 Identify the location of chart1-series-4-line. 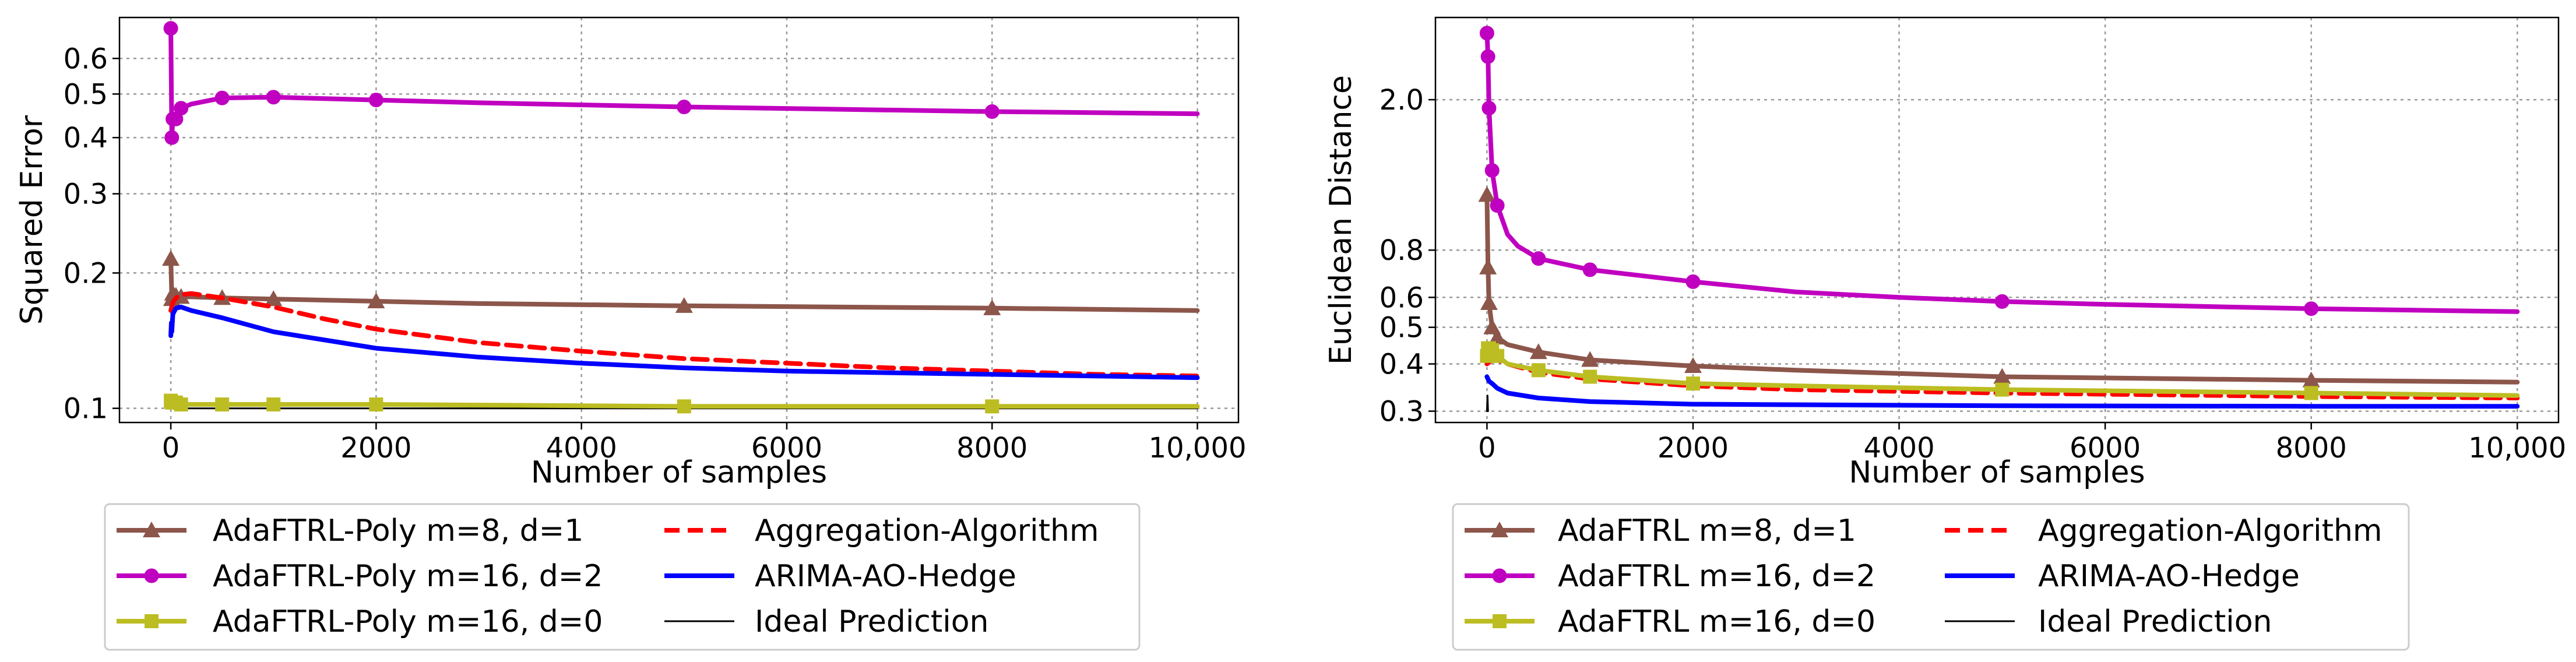
(684, 335).